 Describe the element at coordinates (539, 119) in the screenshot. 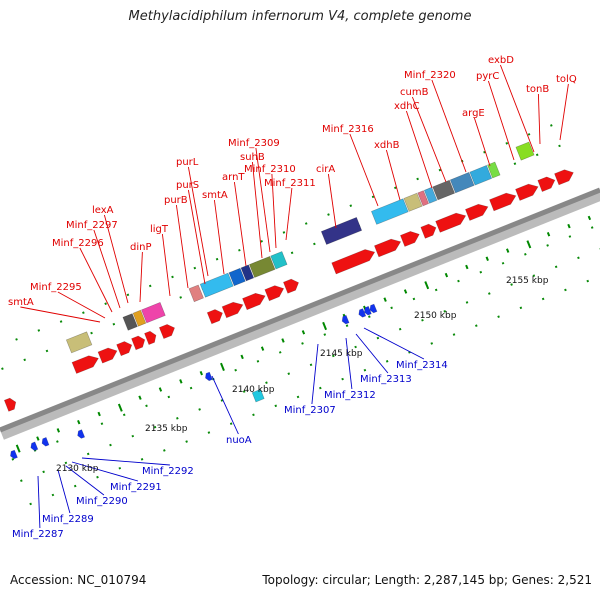

I see `leader-tonB` at that location.